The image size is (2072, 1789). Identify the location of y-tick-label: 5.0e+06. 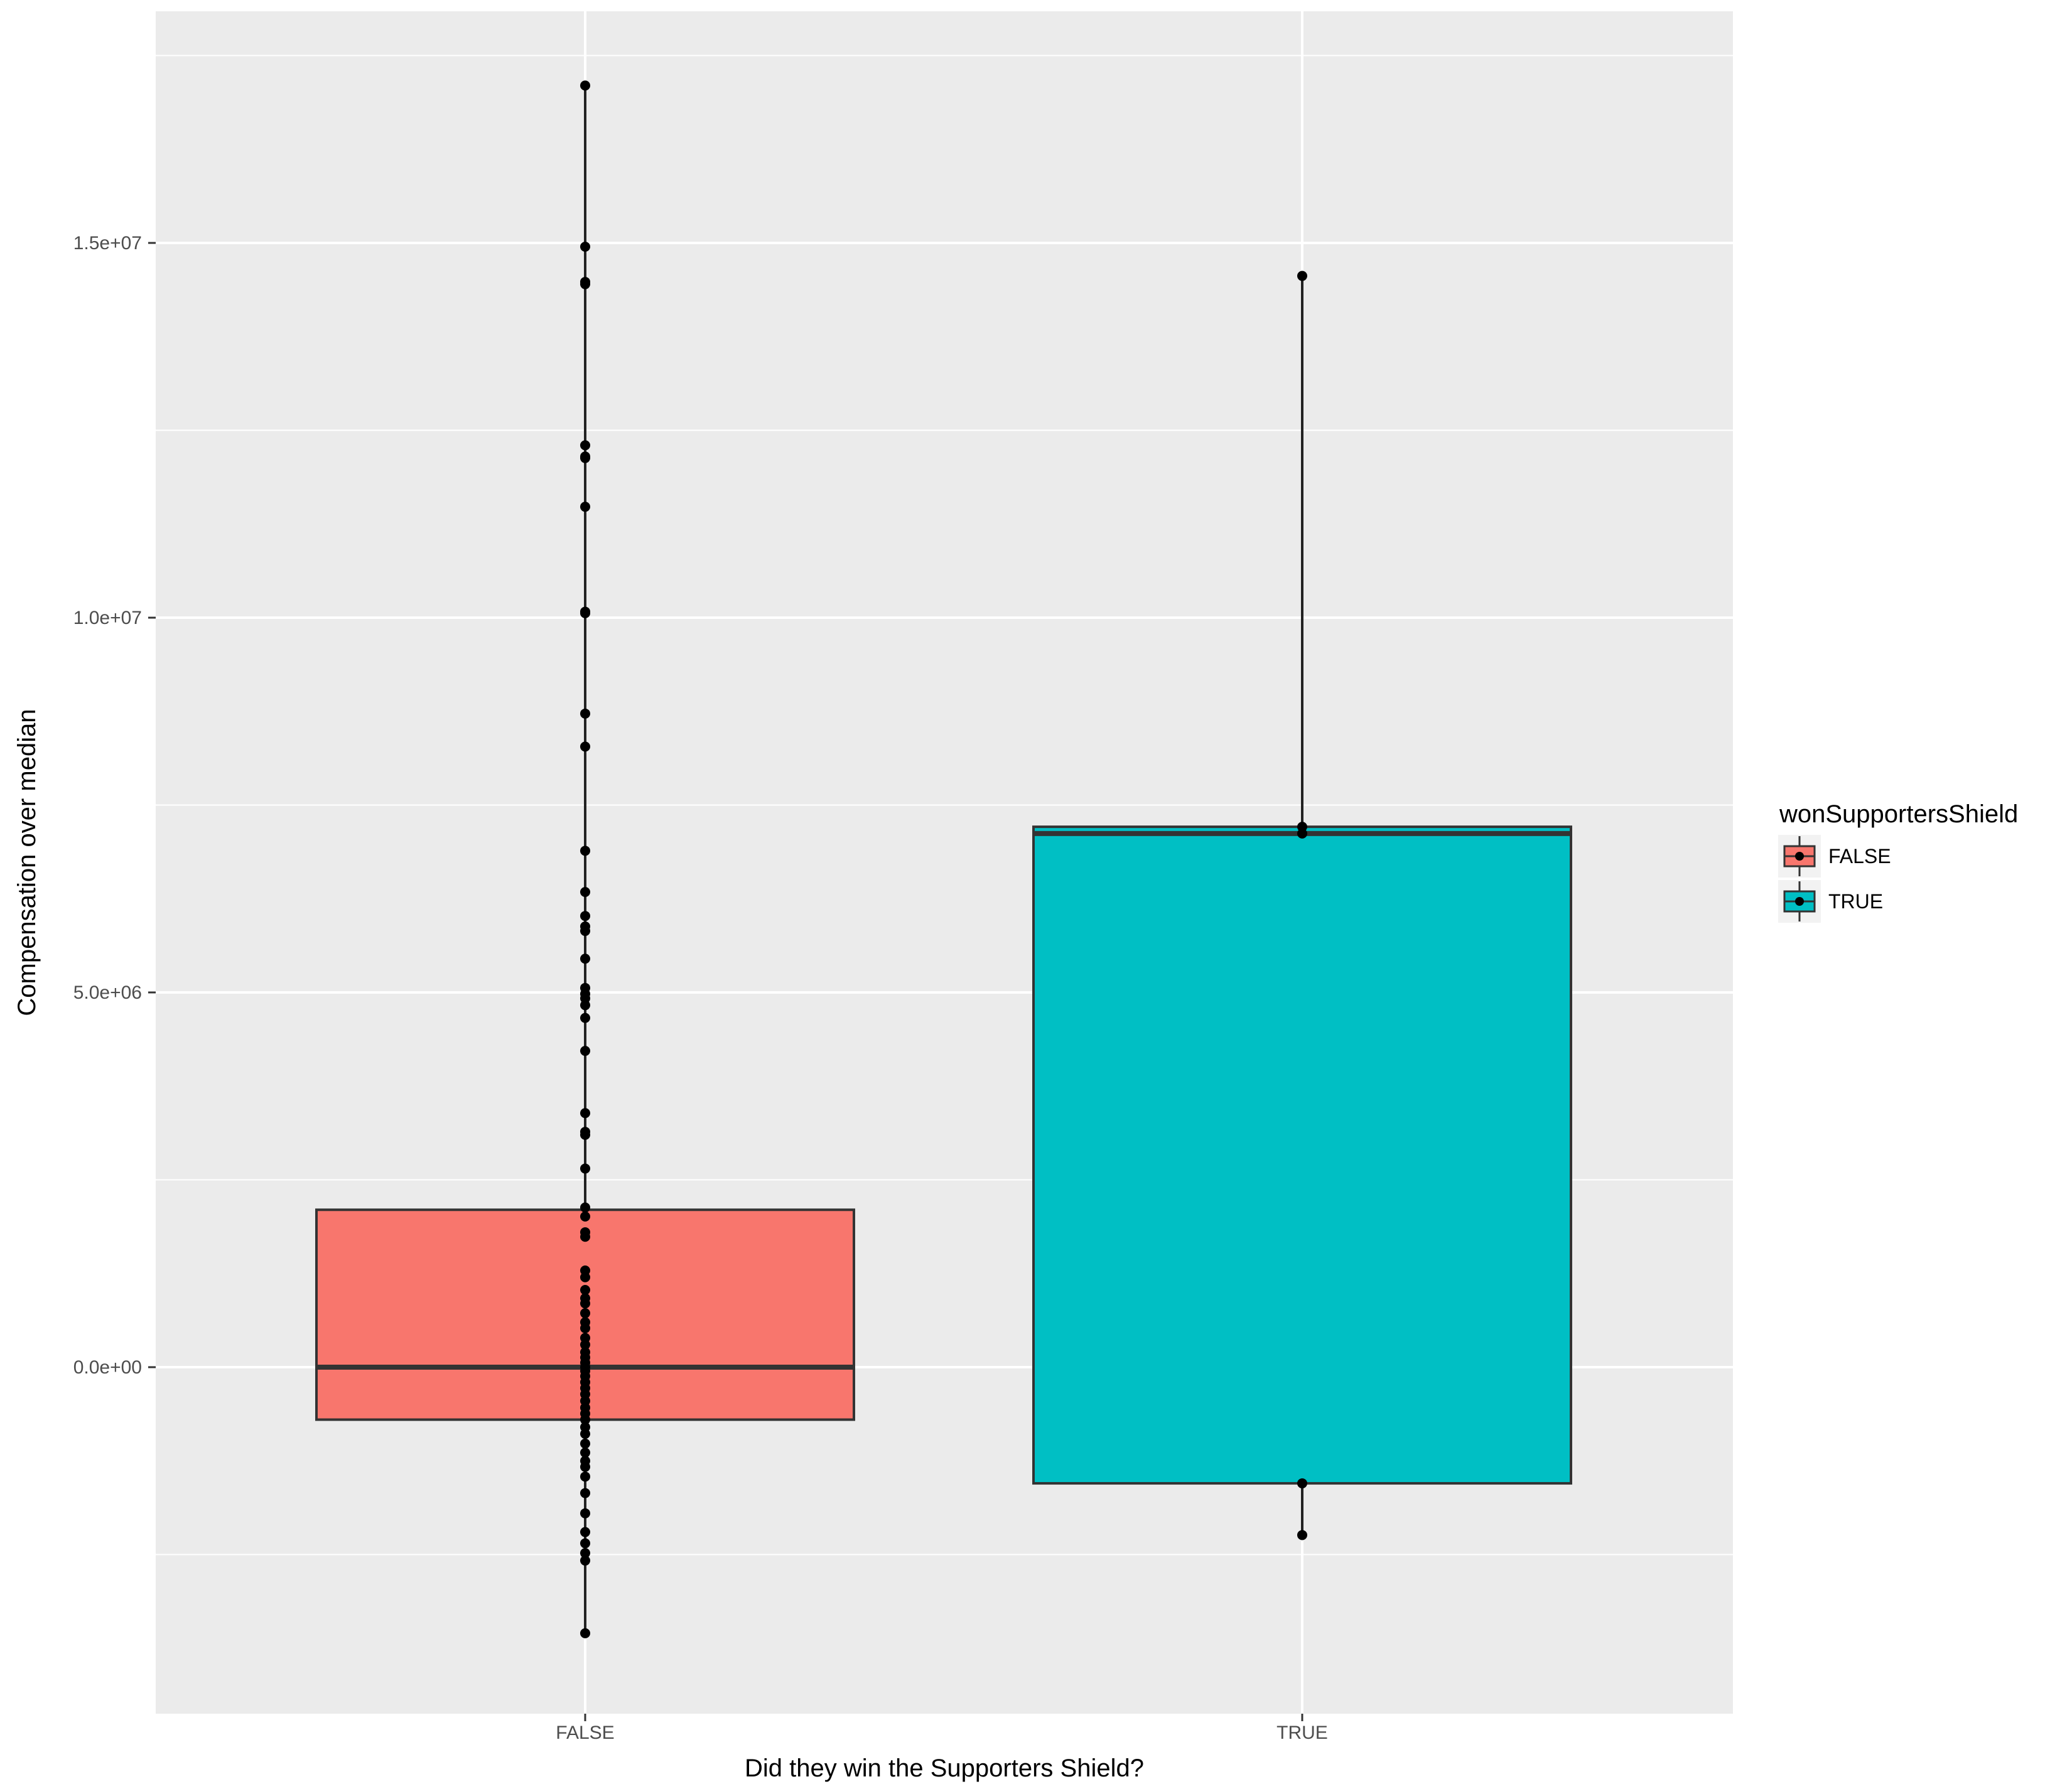
(107, 992).